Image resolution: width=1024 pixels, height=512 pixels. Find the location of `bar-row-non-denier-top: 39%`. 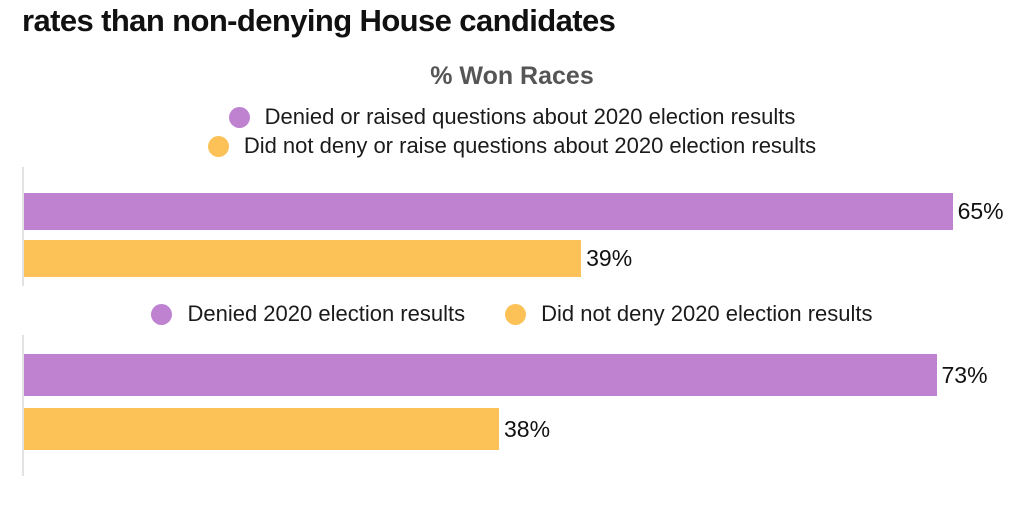

bar-row-non-denier-top: 39% is located at coordinates (524, 258).